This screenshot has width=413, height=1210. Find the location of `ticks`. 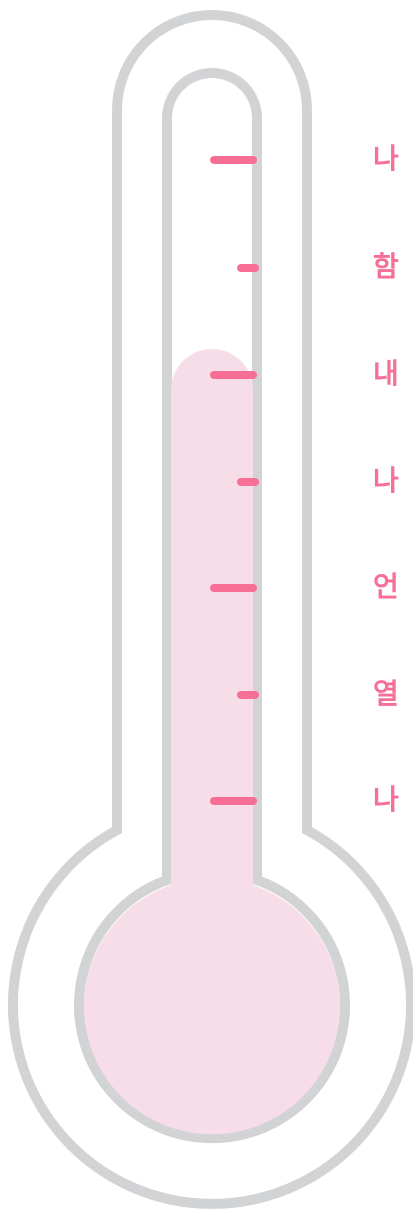

ticks is located at coordinates (234, 480).